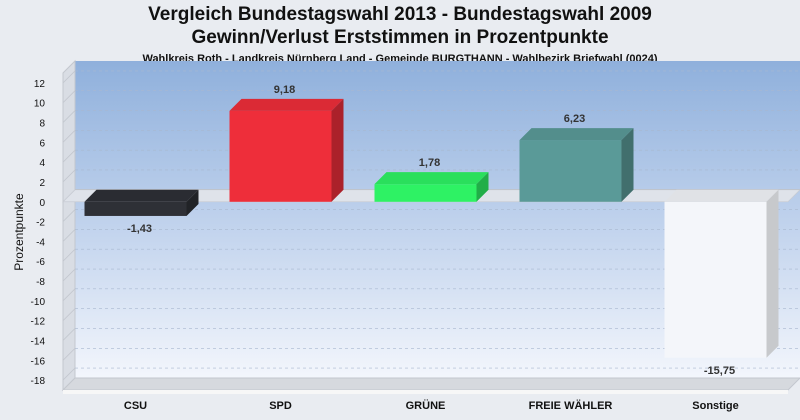  What do you see at coordinates (571, 405) in the screenshot?
I see `x-tick-label: FREIE WÄHLER` at bounding box center [571, 405].